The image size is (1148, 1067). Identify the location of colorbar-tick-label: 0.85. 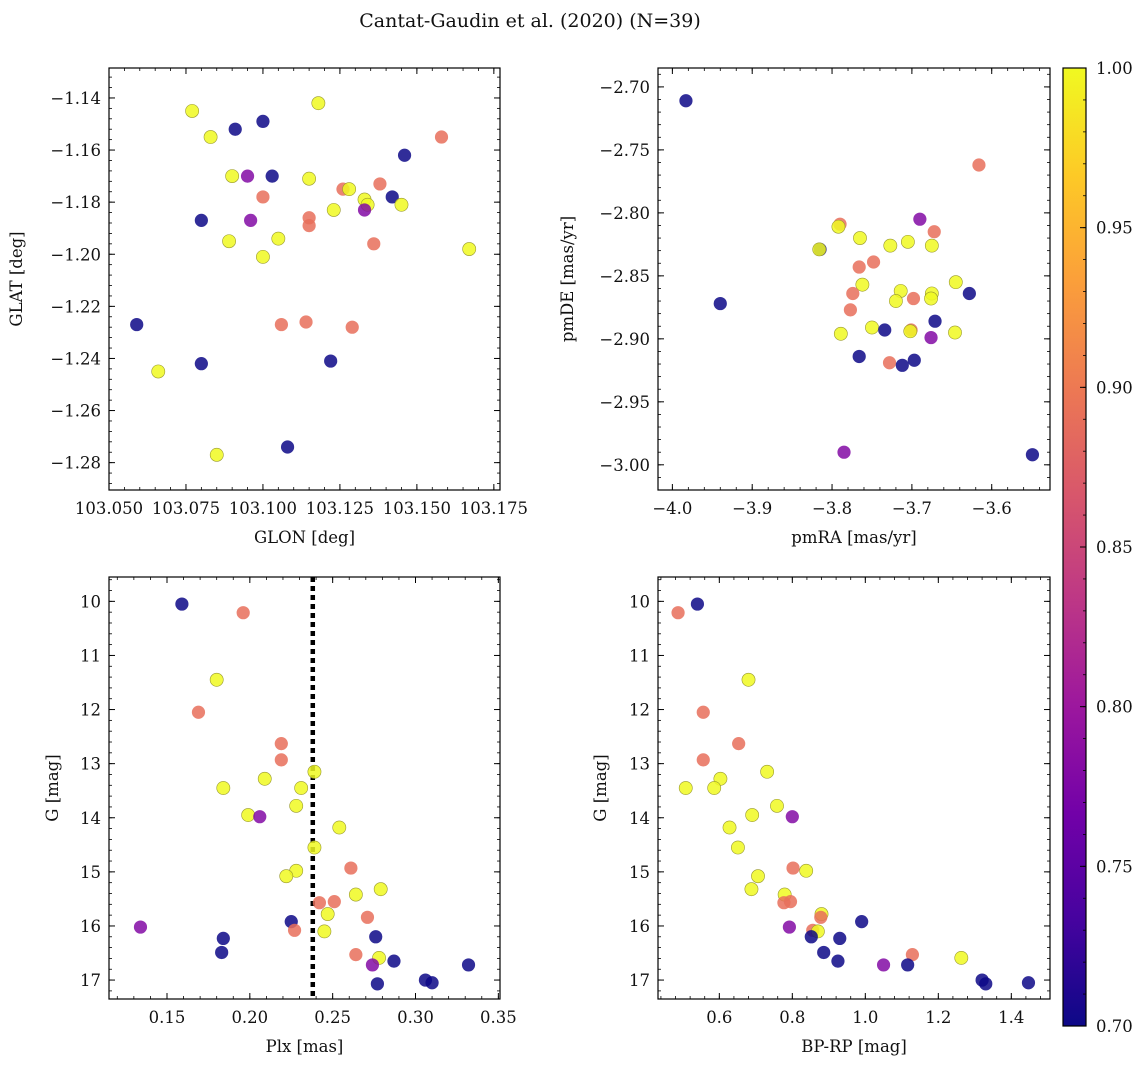
(1114, 547).